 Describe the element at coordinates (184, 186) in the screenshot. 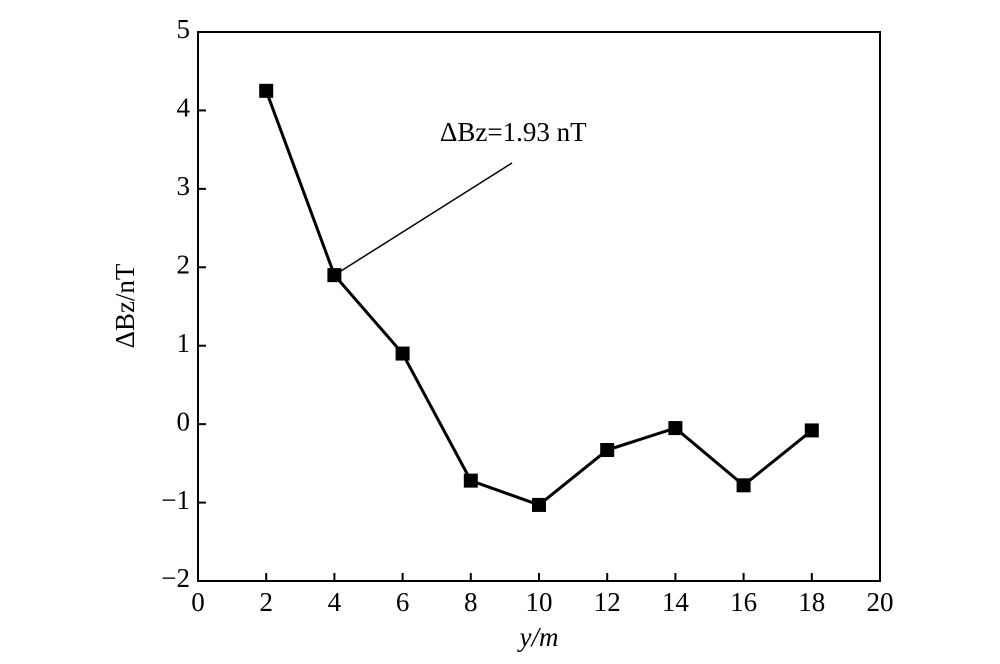

I see `y-tick-label: 3` at that location.